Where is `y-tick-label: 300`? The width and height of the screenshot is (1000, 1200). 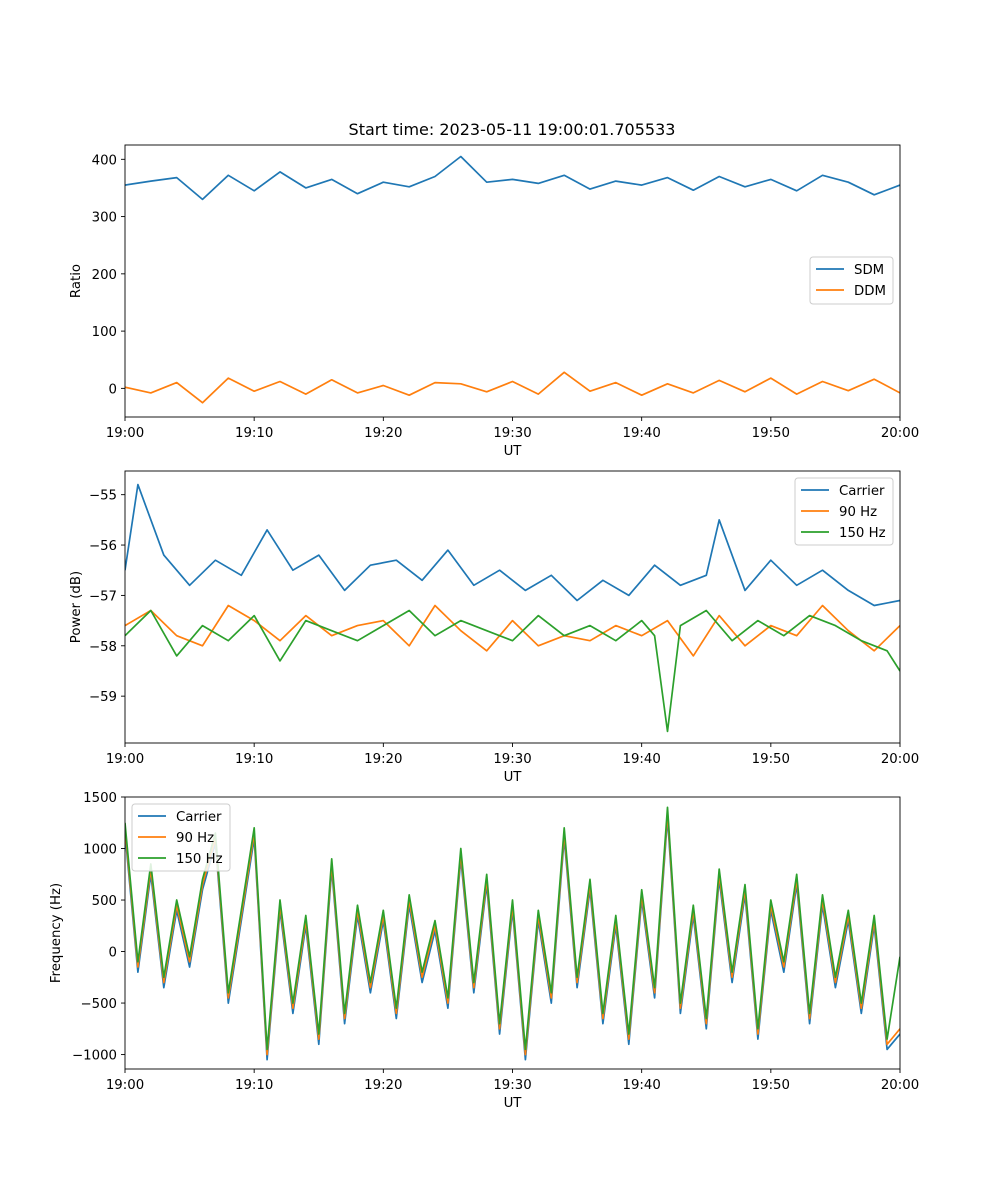 y-tick-label: 300 is located at coordinates (104, 218).